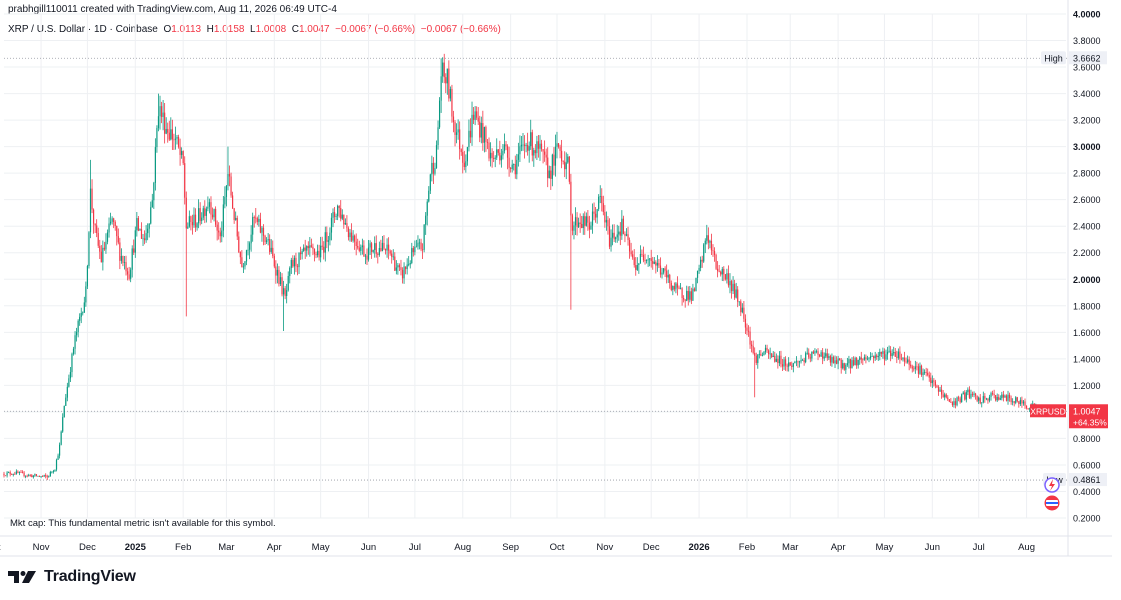 This screenshot has height=600, width=1121. I want to click on y-tick-label: 0.6000, so click(1087, 465).